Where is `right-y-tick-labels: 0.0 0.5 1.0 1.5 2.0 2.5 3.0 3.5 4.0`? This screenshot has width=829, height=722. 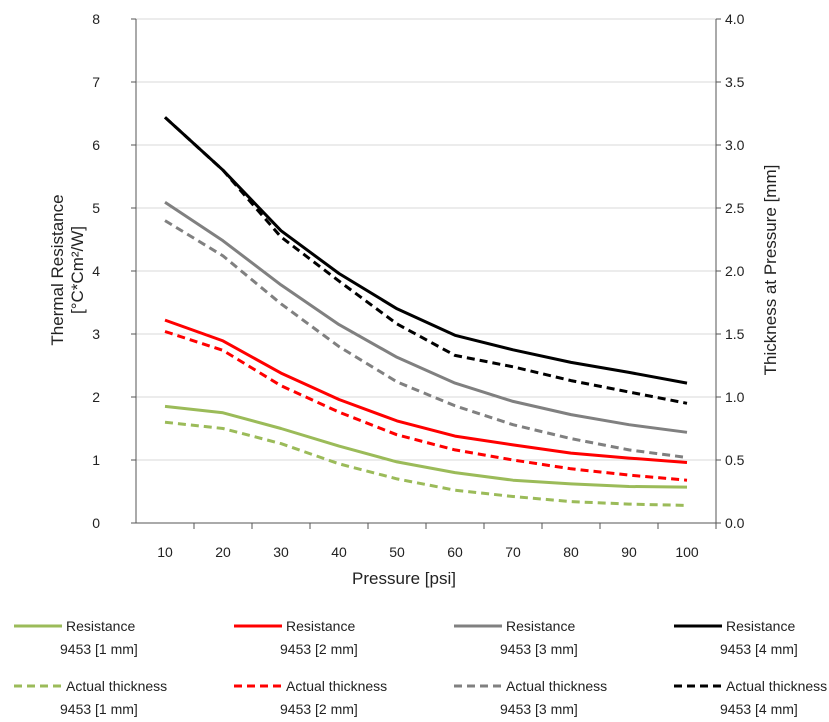
right-y-tick-labels: 0.0 0.5 1.0 1.5 2.0 2.5 3.0 3.5 4.0 is located at coordinates (730, 271).